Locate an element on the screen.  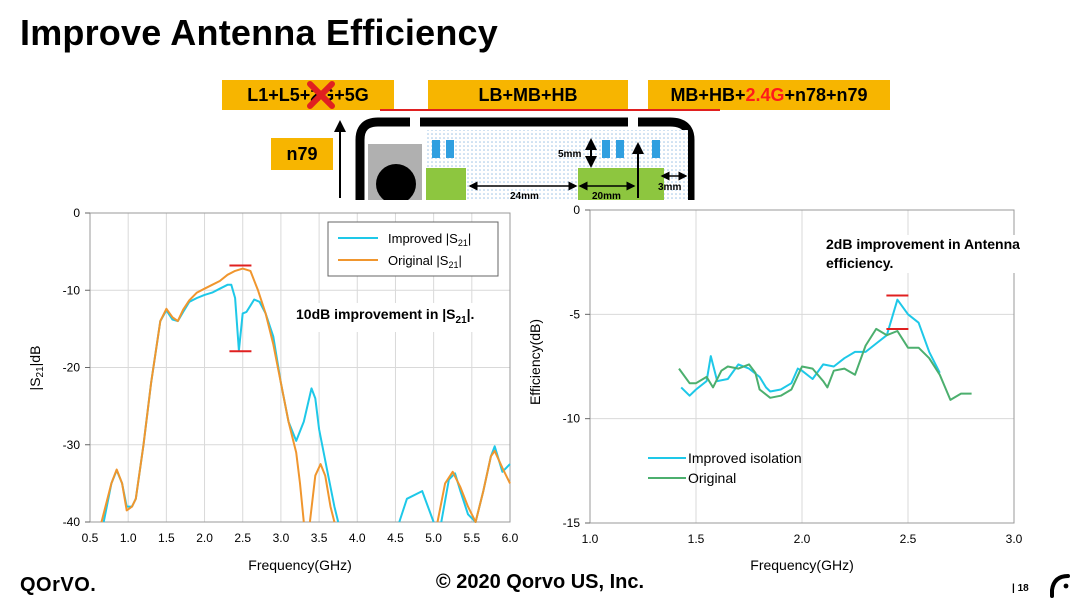
legend-improved-isolation: Improved isolation is located at coordinates (745, 458).